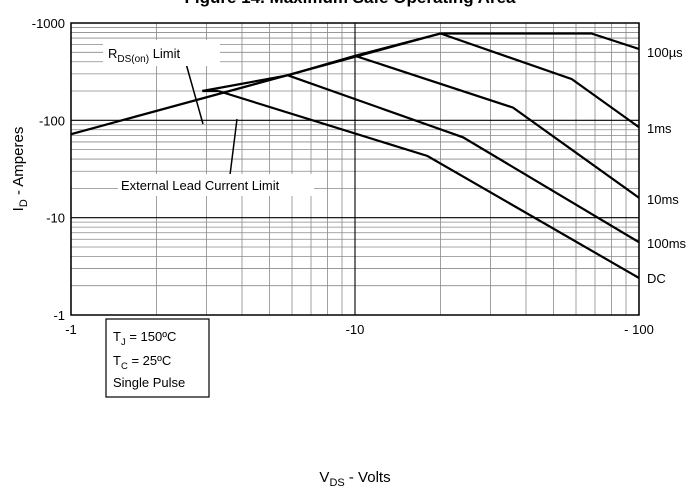 The height and width of the screenshot is (486, 700). Describe the element at coordinates (55, 218) in the screenshot. I see `y-tick-label: -10` at that location.